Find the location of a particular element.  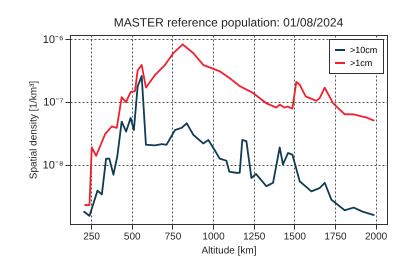

legend-label: >10cm is located at coordinates (364, 50).